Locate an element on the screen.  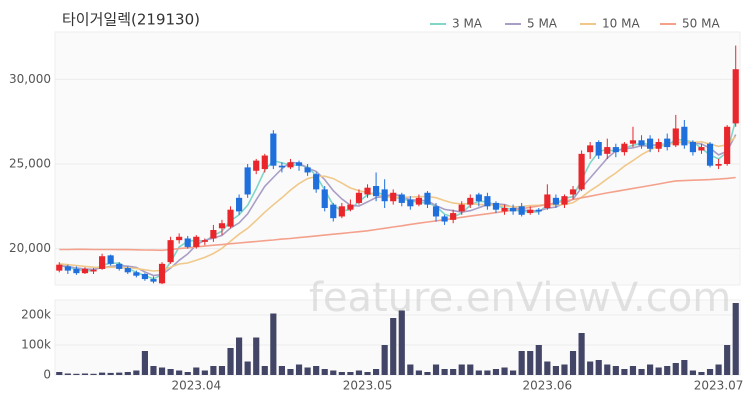
volume-tick-label: 200k is located at coordinates (36, 315).